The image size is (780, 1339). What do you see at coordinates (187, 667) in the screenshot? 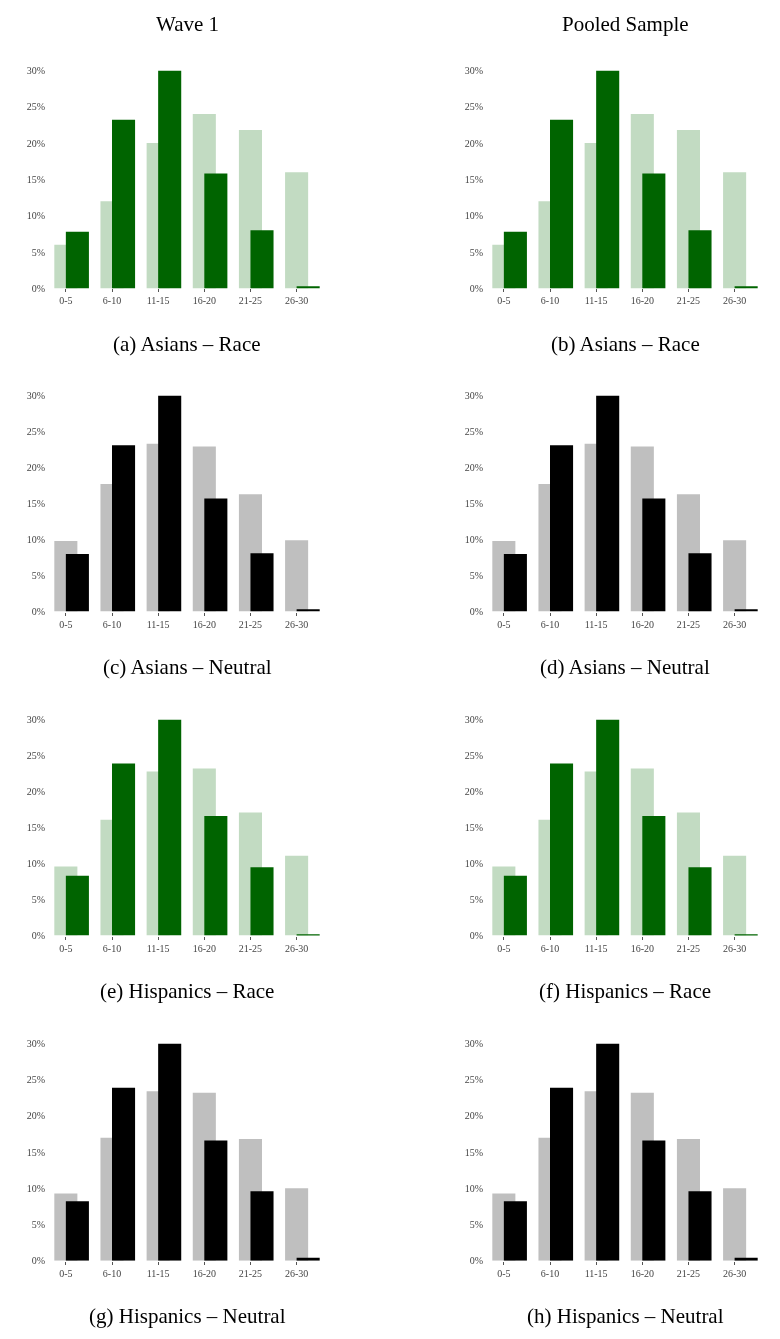
I see `text: (c) Asians – Neutral` at bounding box center [187, 667].